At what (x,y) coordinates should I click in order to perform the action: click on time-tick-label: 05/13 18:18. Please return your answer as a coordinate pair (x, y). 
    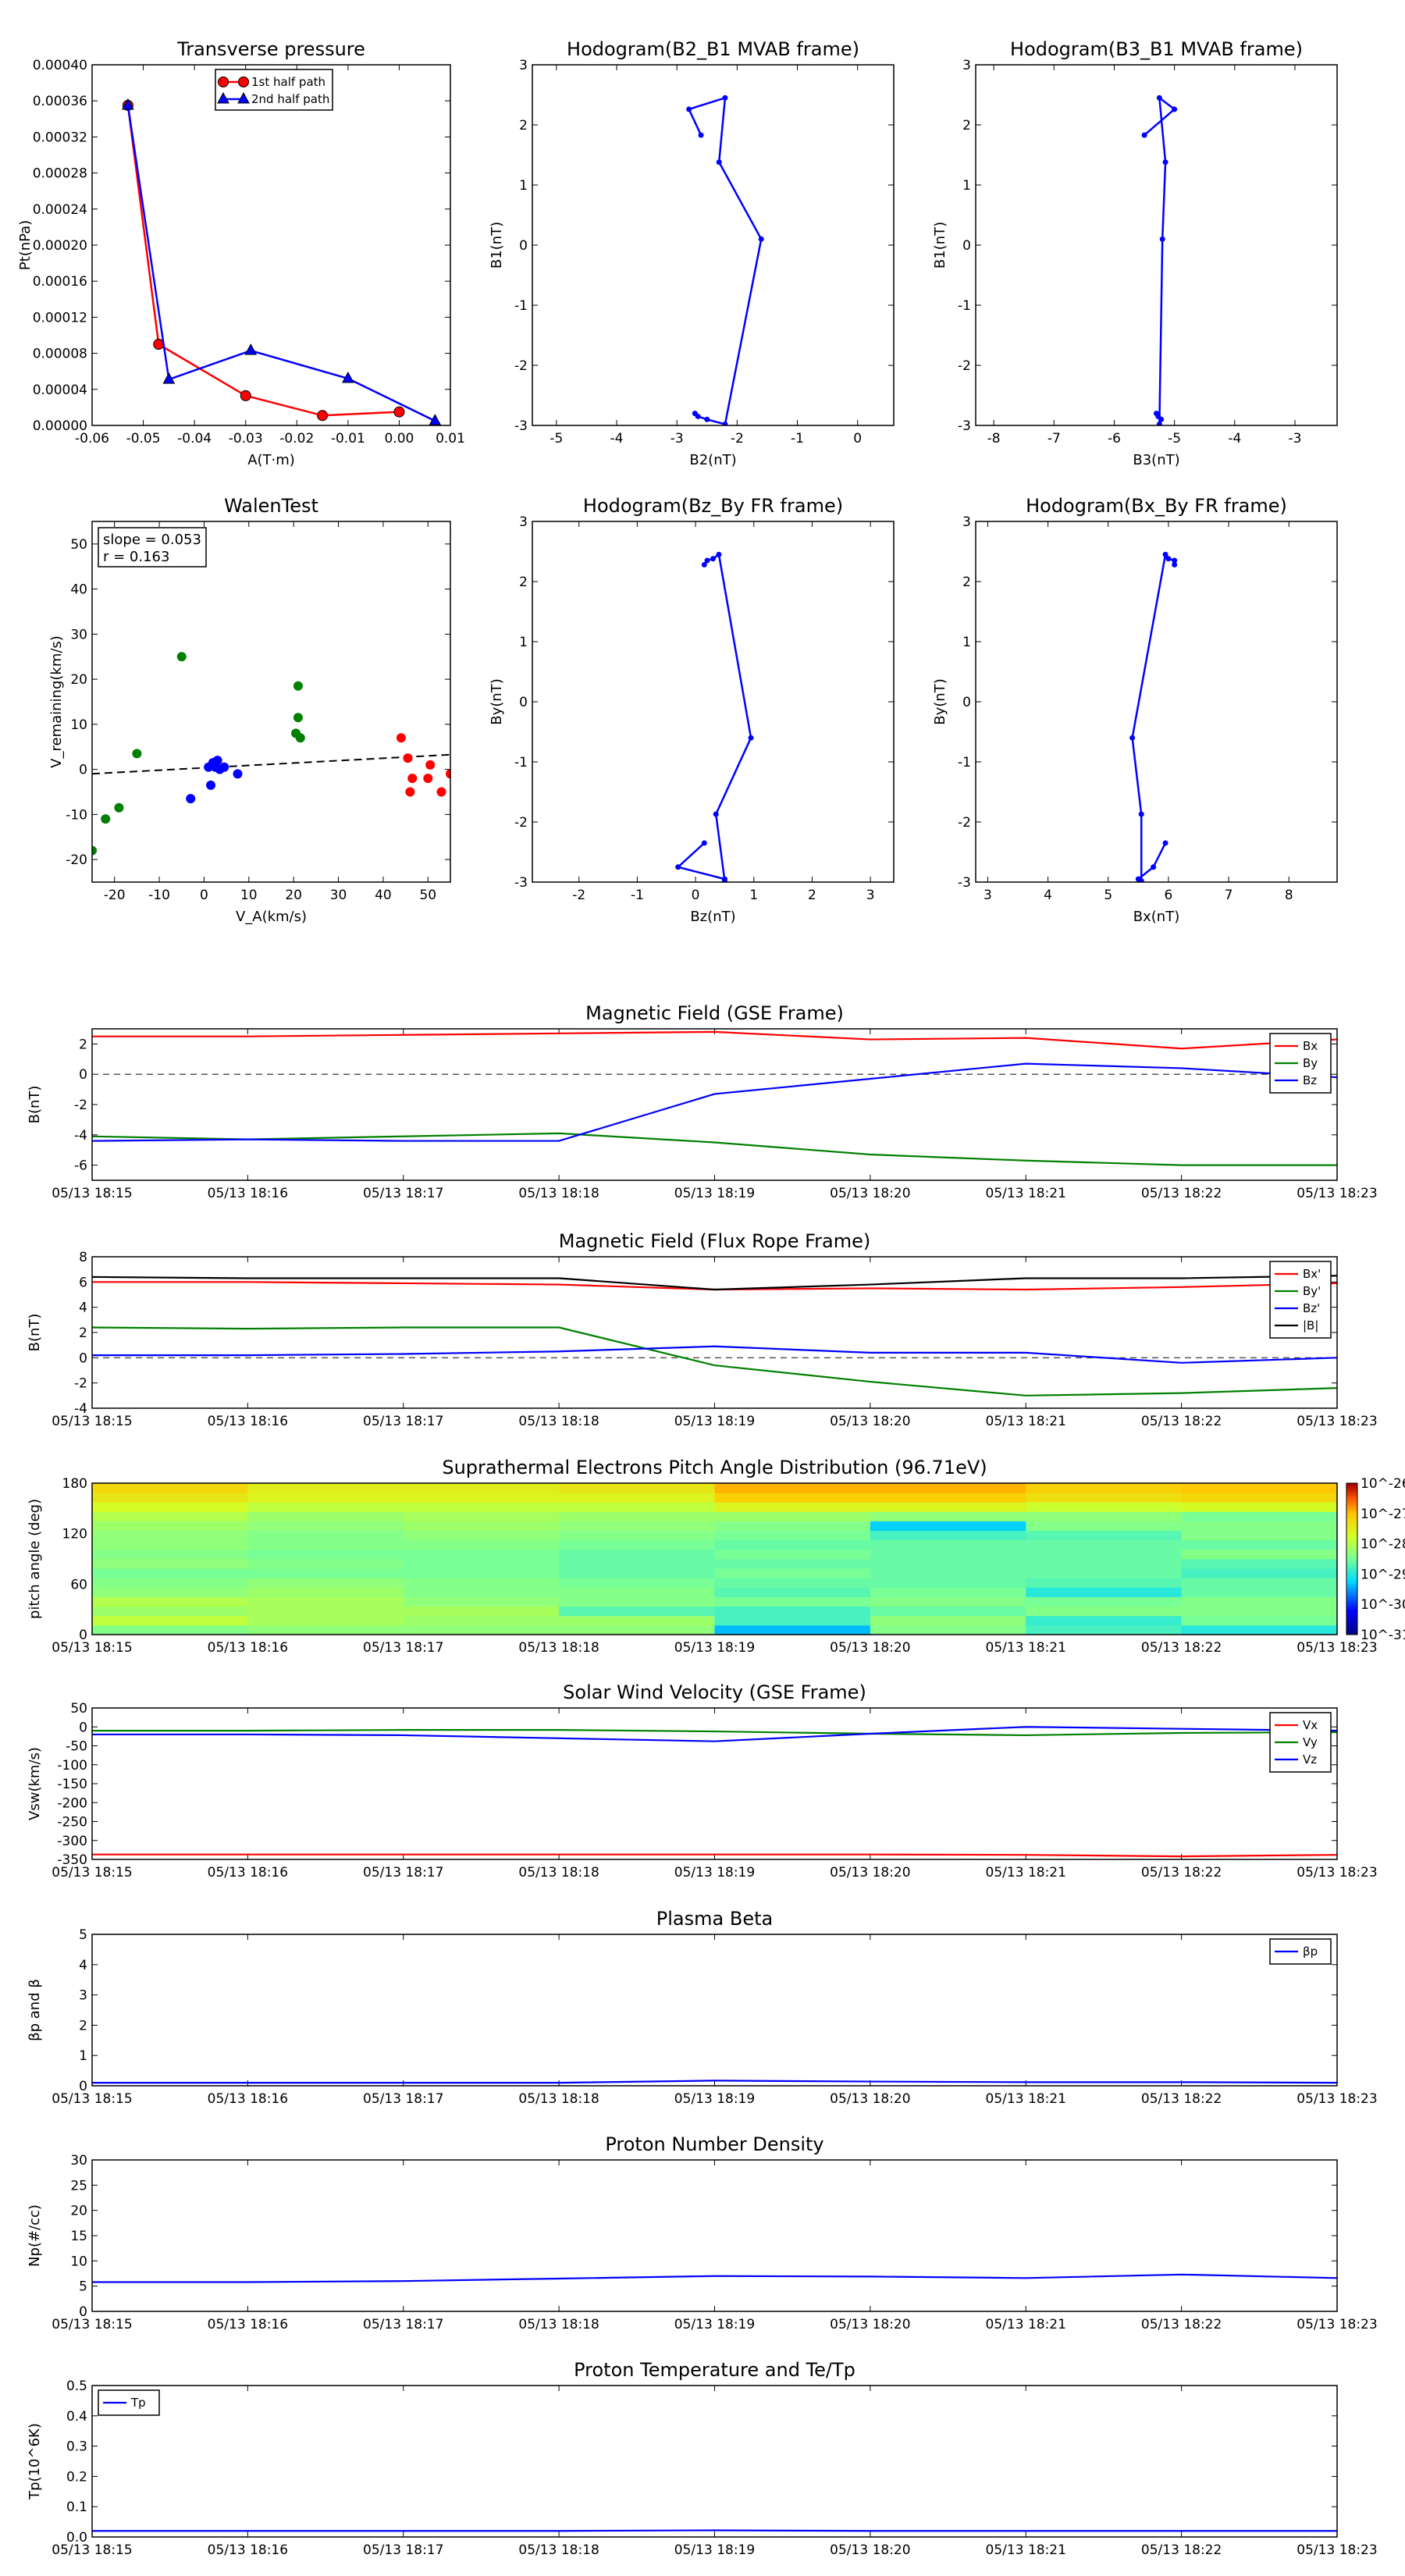
    Looking at the image, I should click on (558, 2324).